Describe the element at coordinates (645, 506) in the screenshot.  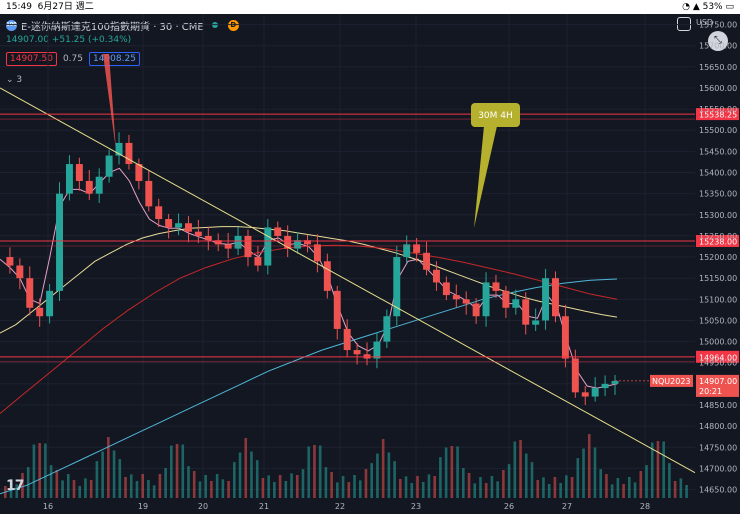
I see `x-tick-label: 28` at that location.